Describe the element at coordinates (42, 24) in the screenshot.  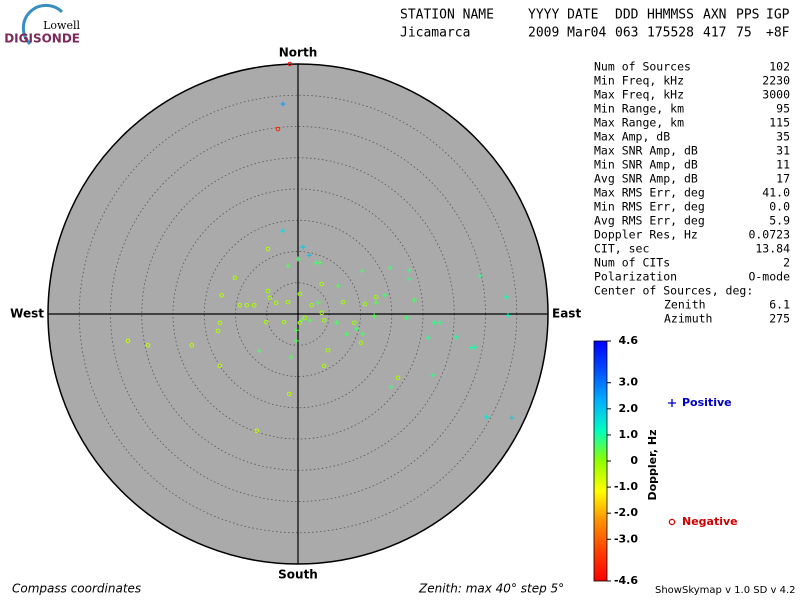
I see `logo-arc` at that location.